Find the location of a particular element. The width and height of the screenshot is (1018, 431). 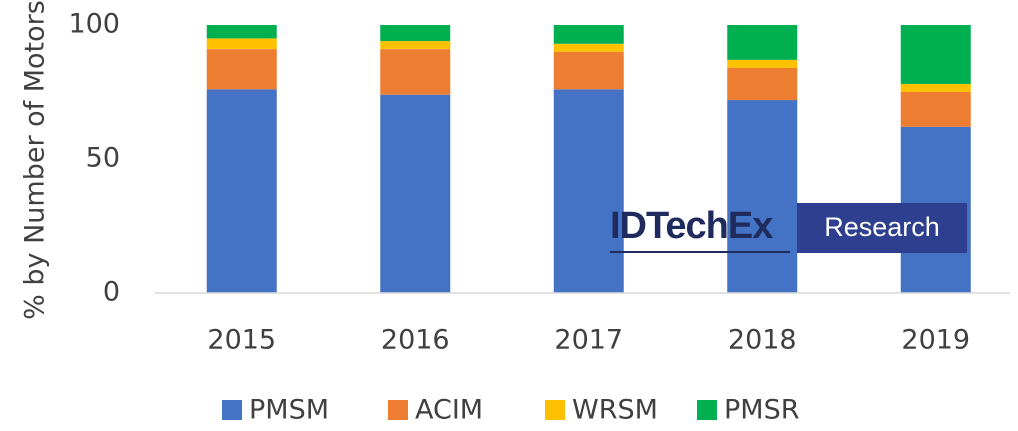

legend-label: WRSM is located at coordinates (615, 410).